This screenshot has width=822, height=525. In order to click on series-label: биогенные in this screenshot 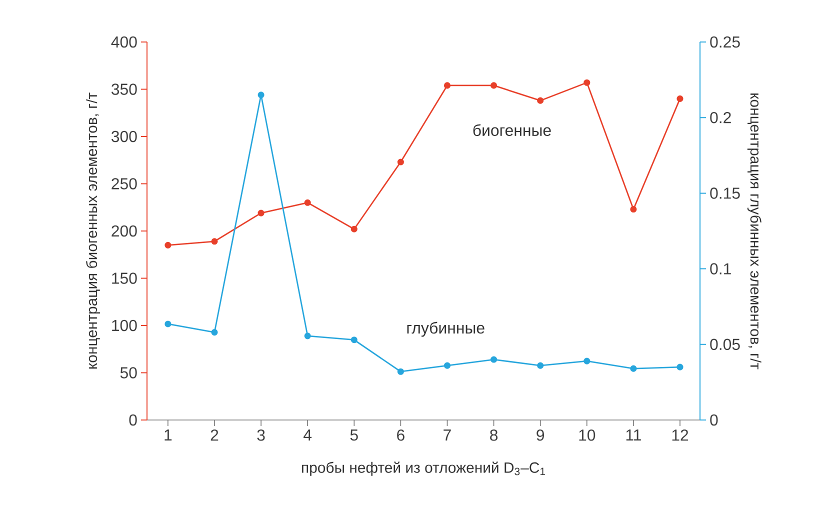, I will do `click(512, 130)`.